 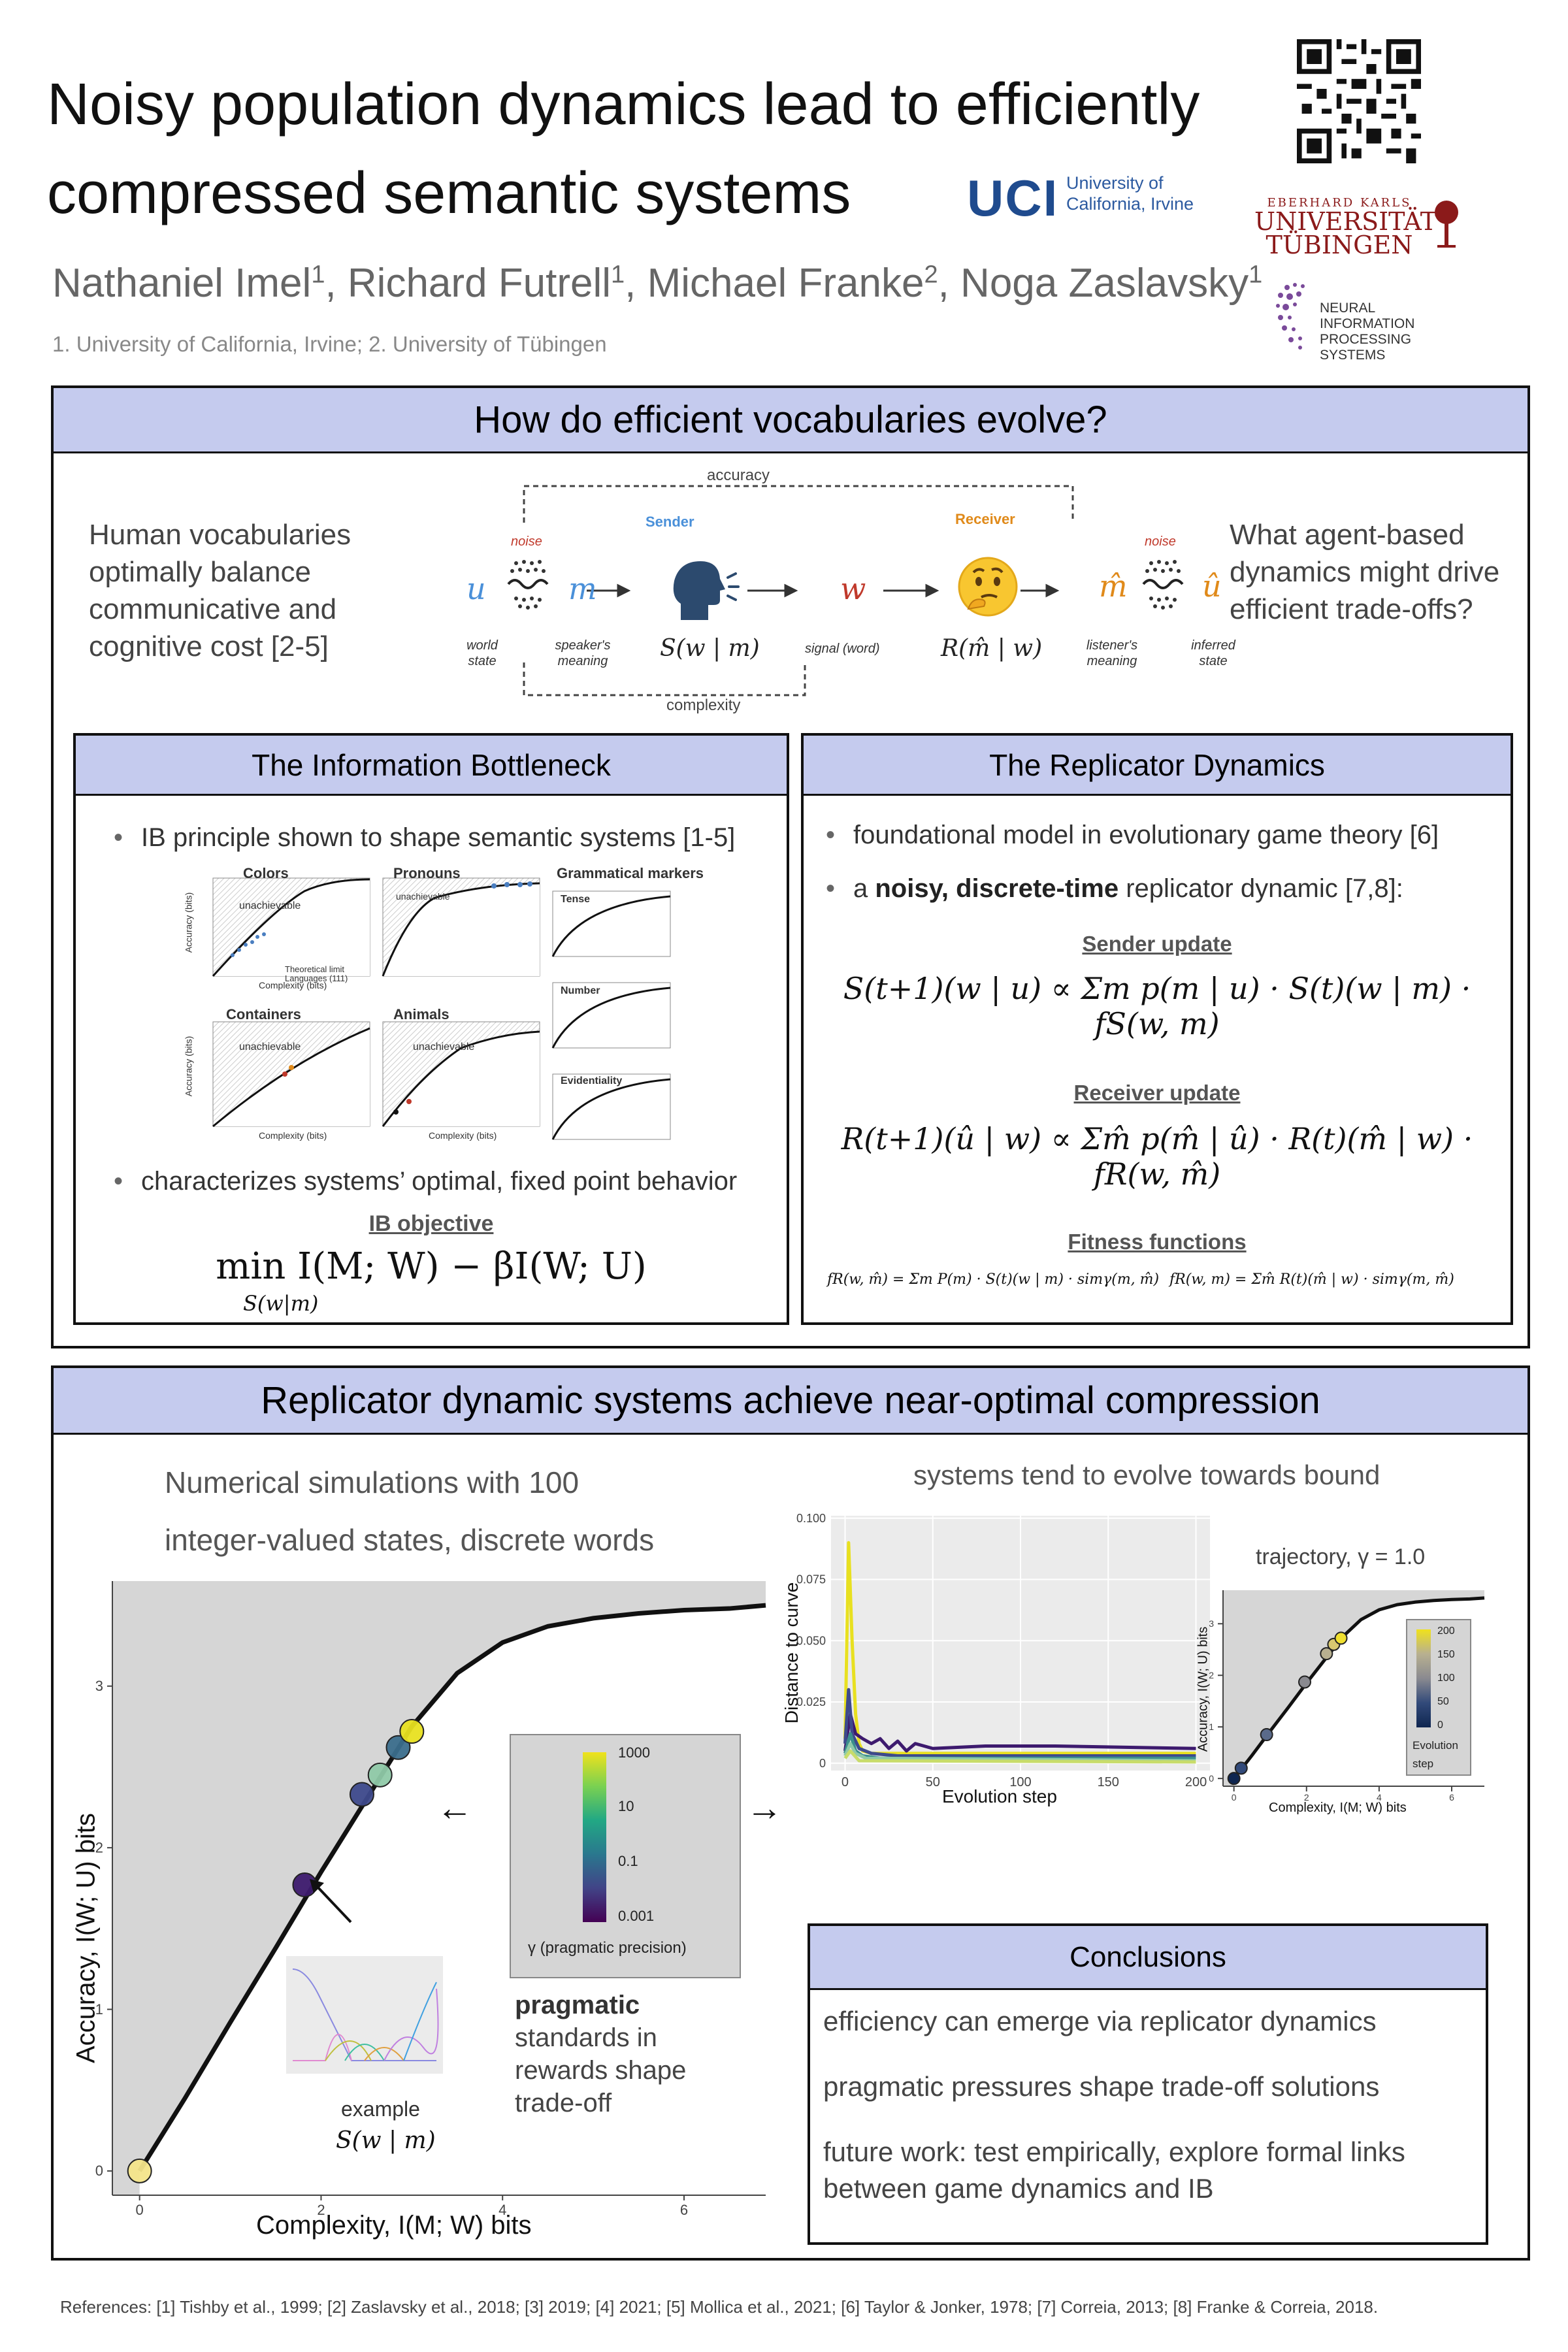 I want to click on signal-label: signal (word), so click(x=842, y=649).